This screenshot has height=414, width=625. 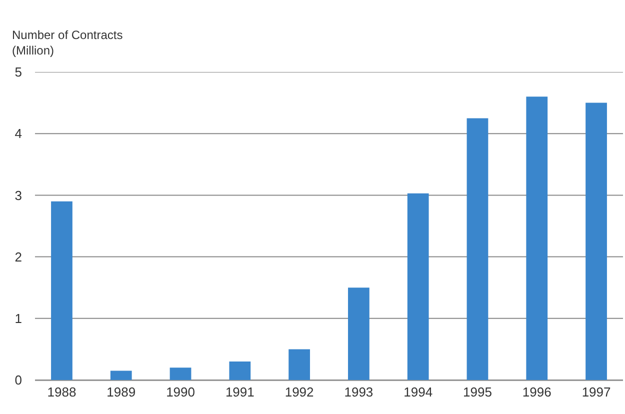 What do you see at coordinates (18, 380) in the screenshot?
I see `y-tick-label: 0` at bounding box center [18, 380].